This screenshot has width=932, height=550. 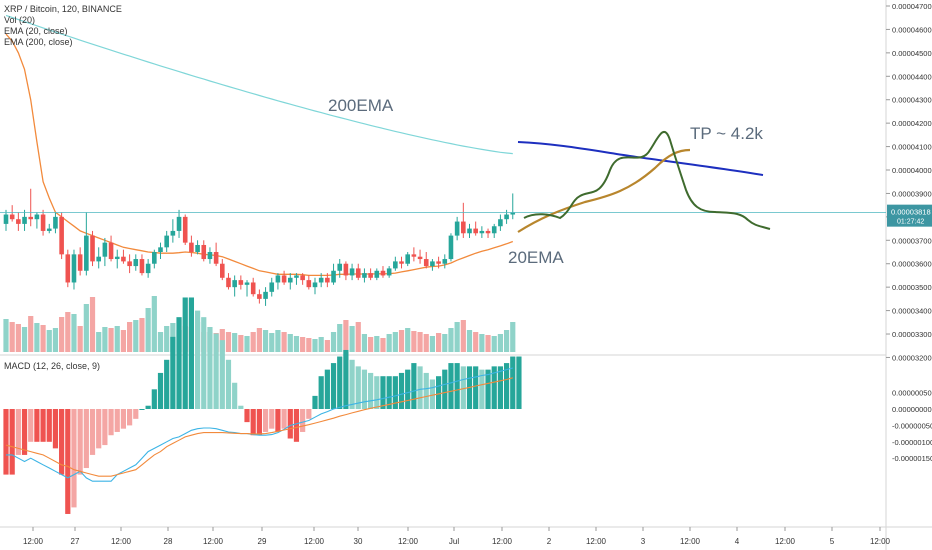 I want to click on macd-tick-label: 0.00000000, so click(x=912, y=409).